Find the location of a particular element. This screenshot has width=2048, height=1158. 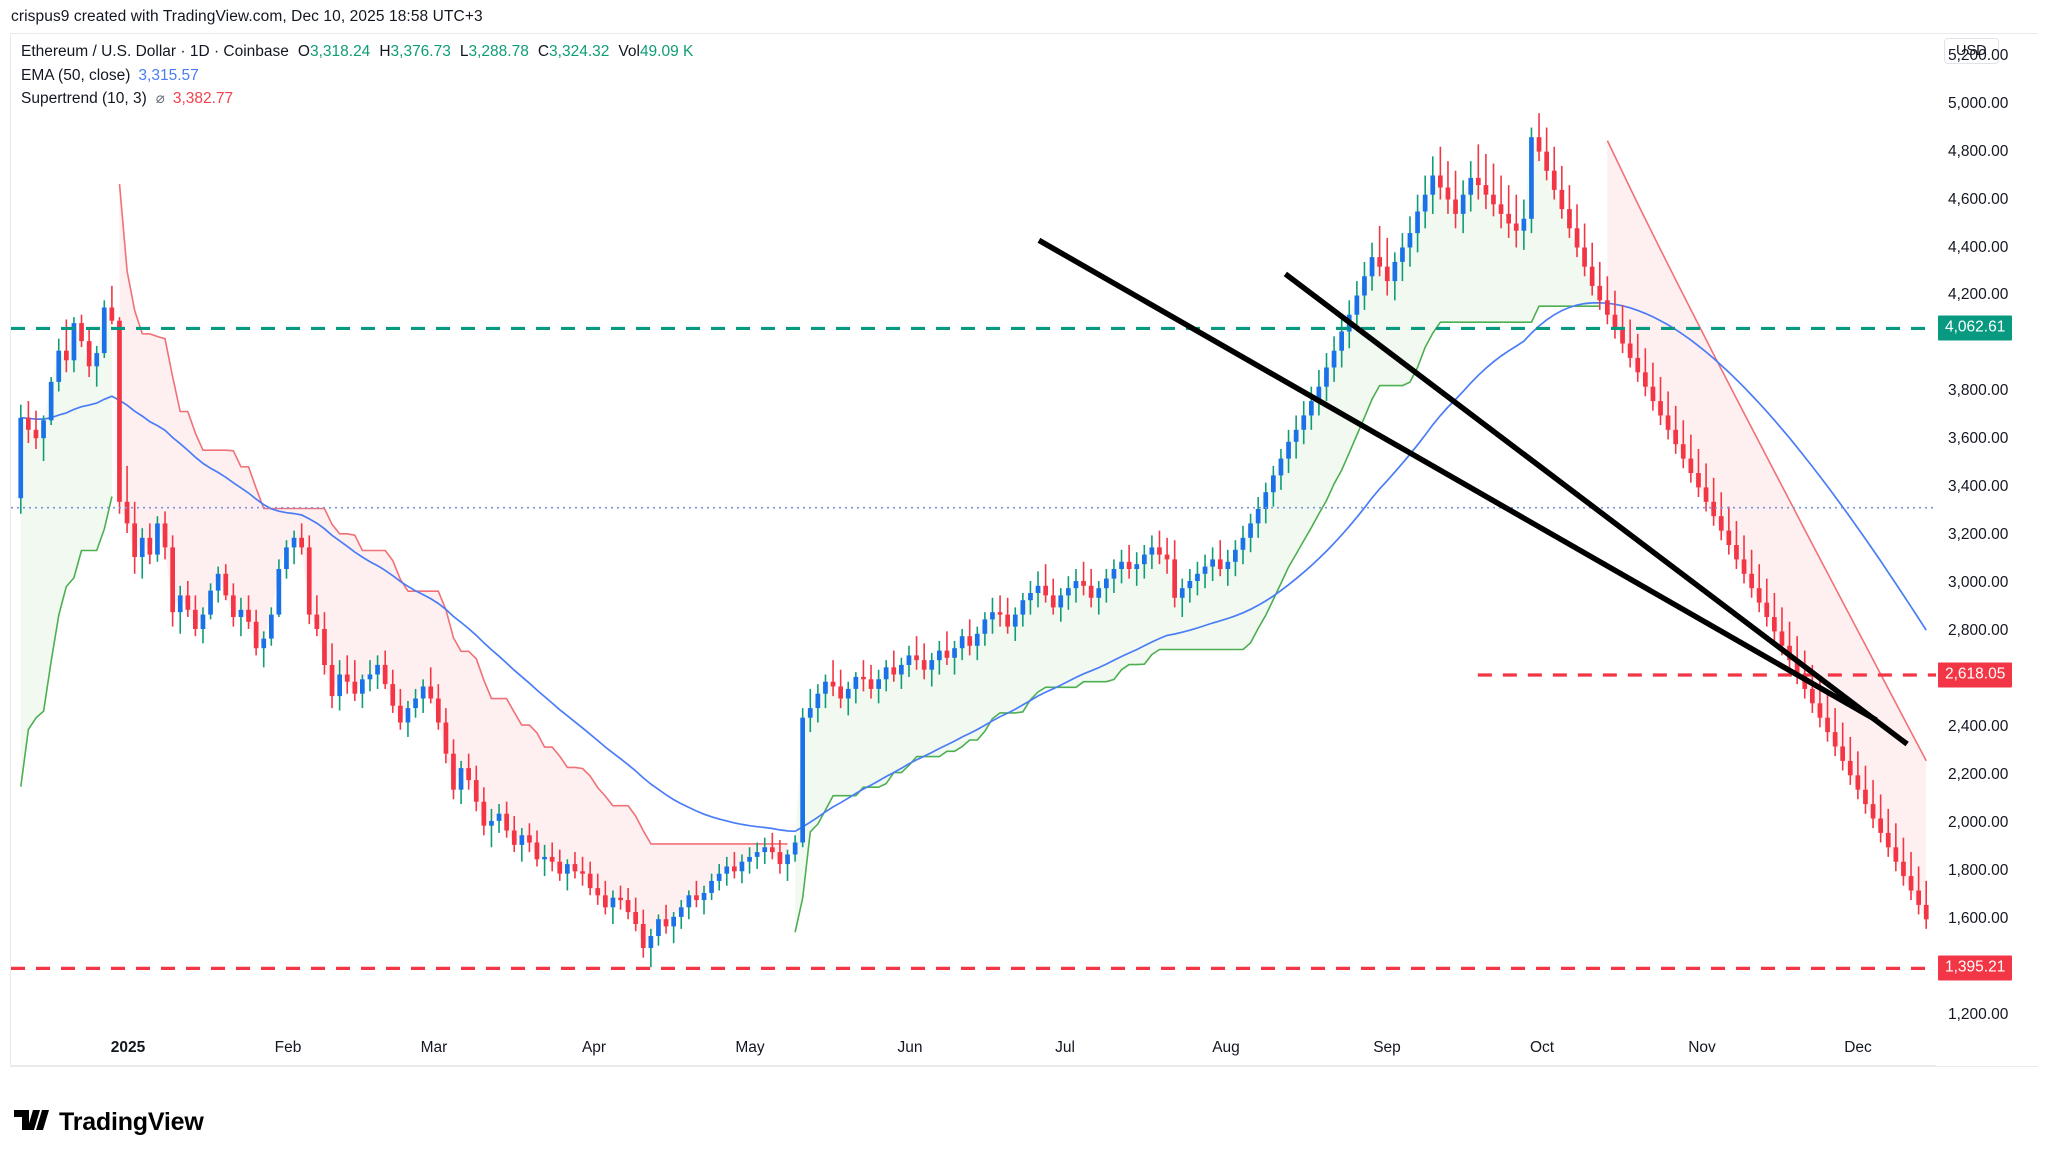

price-axis is located at coordinates (1992, 550).